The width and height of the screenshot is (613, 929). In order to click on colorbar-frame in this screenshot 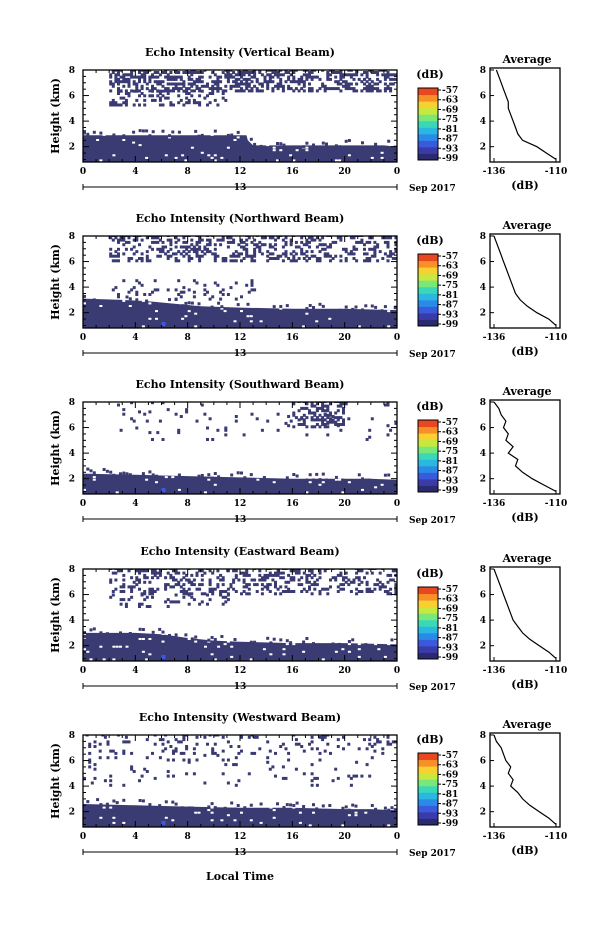, I will do `click(428, 789)`.